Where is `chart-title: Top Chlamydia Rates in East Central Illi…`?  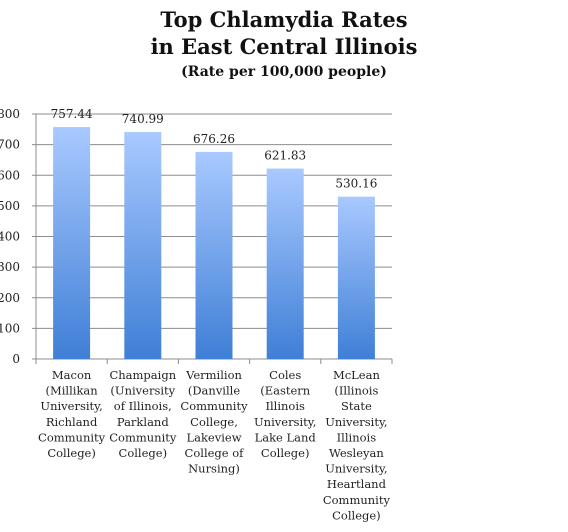 chart-title: Top Chlamydia Rates in East Central Illi… is located at coordinates (284, 44).